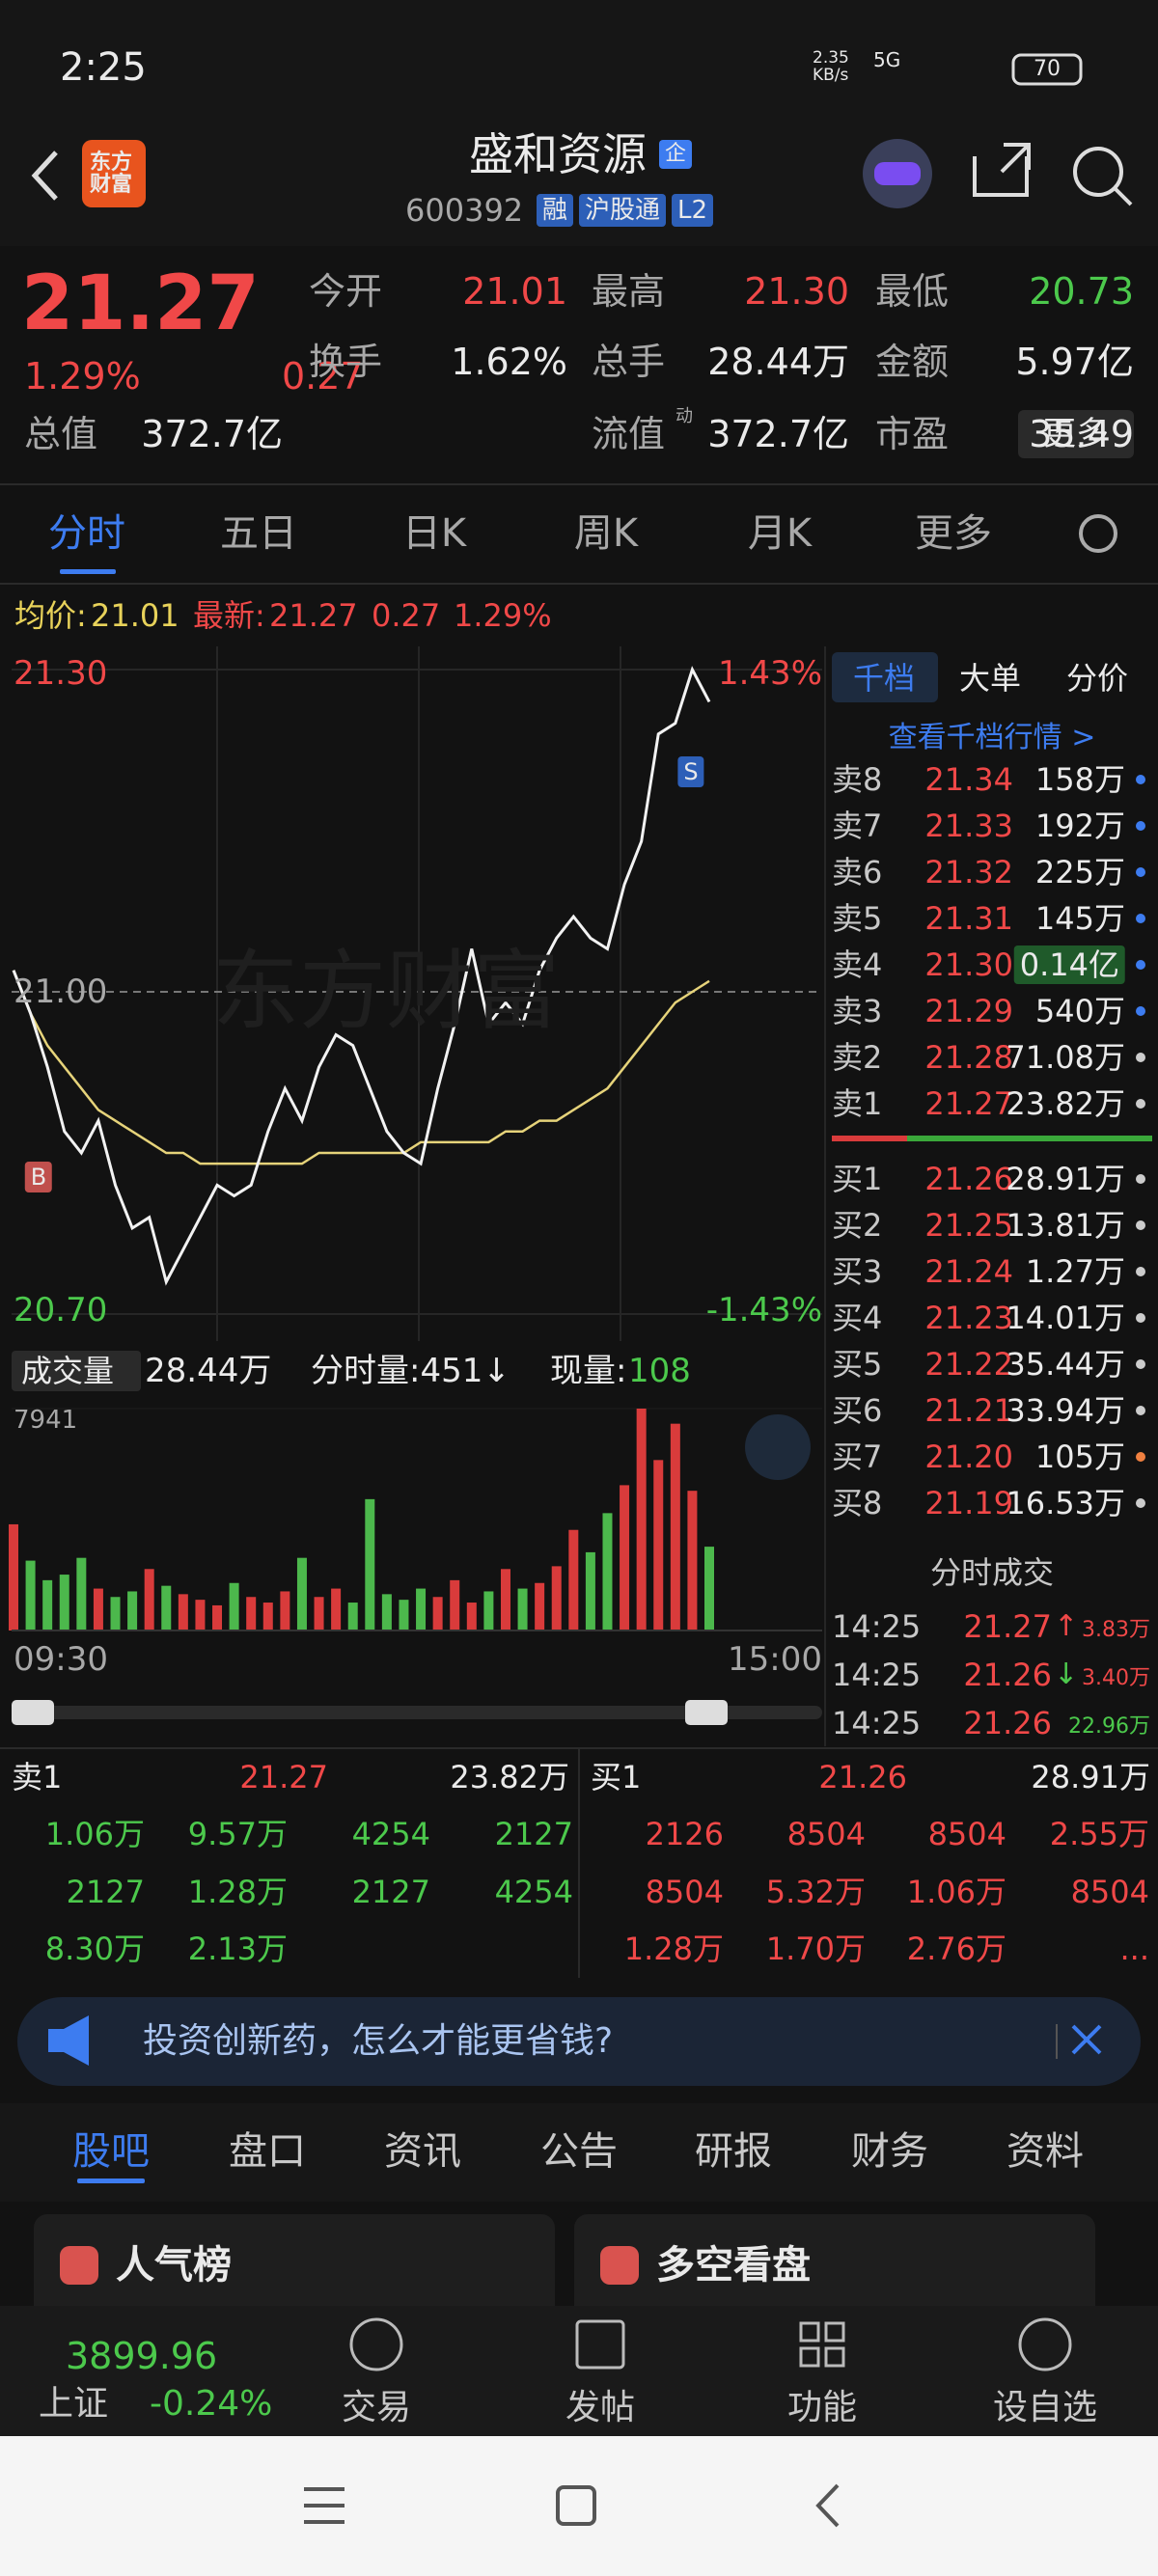 Image resolution: width=1158 pixels, height=2576 pixels. I want to click on search-icon, so click(1098, 172).